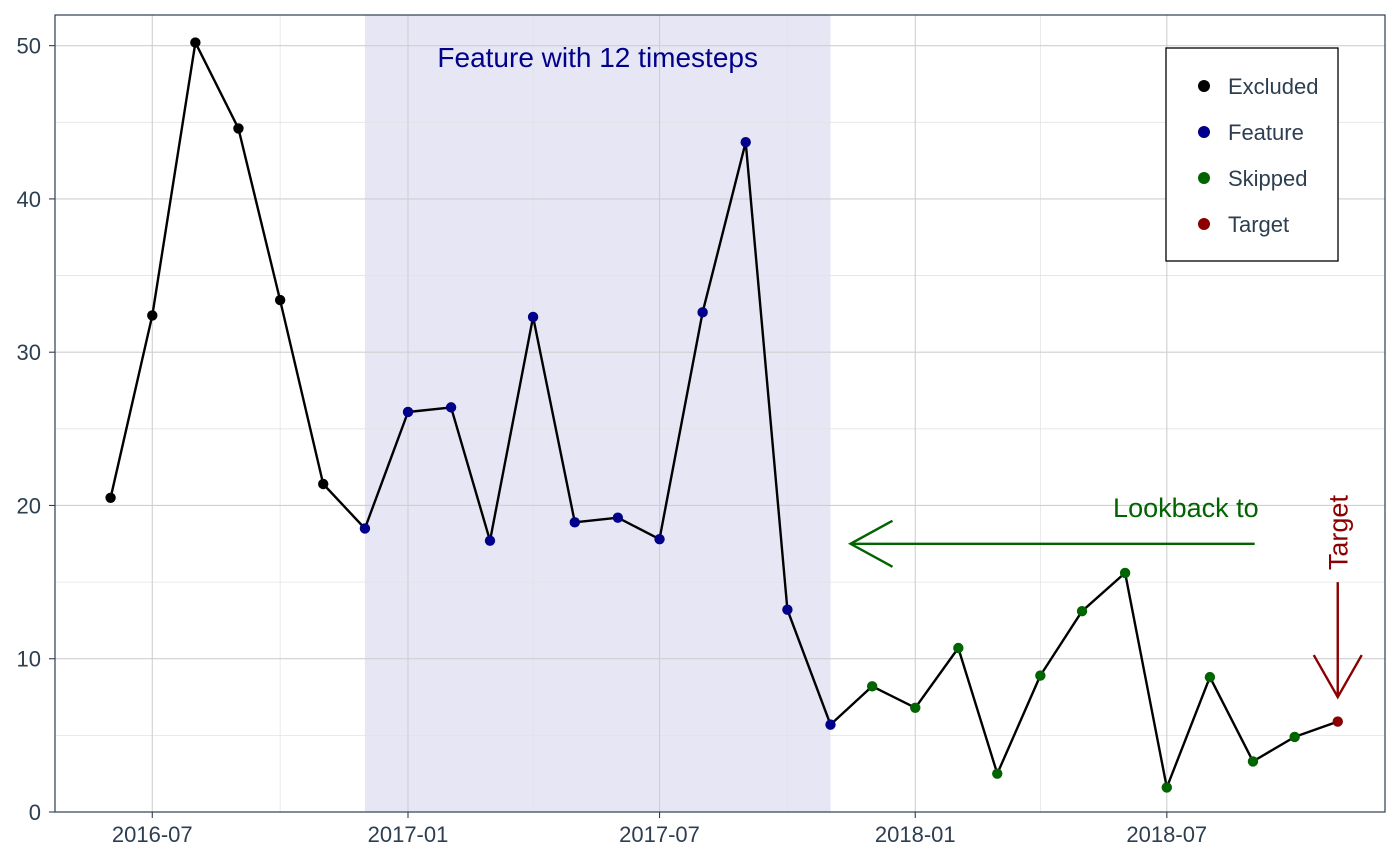  I want to click on legend-swatch-excluded, so click(1204, 86).